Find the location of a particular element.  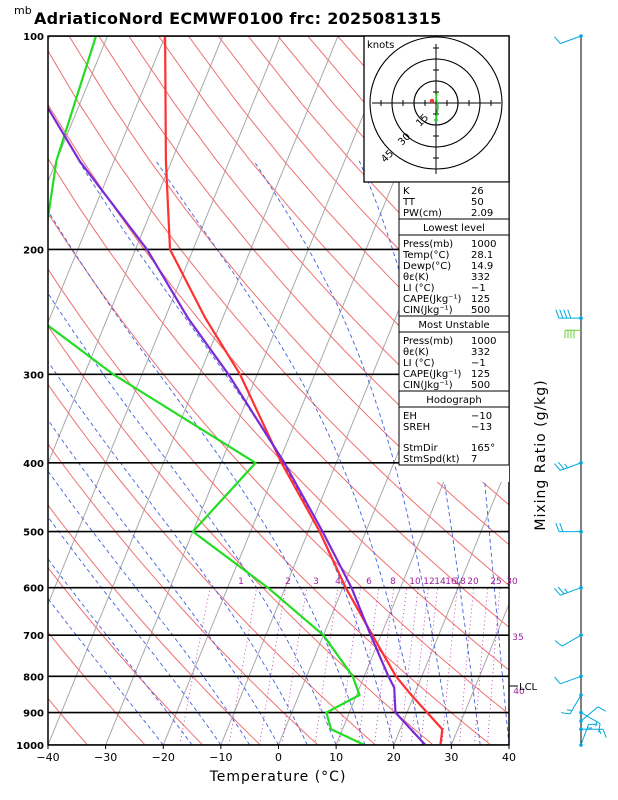

x-tick-label: 0 is located at coordinates (278, 757).